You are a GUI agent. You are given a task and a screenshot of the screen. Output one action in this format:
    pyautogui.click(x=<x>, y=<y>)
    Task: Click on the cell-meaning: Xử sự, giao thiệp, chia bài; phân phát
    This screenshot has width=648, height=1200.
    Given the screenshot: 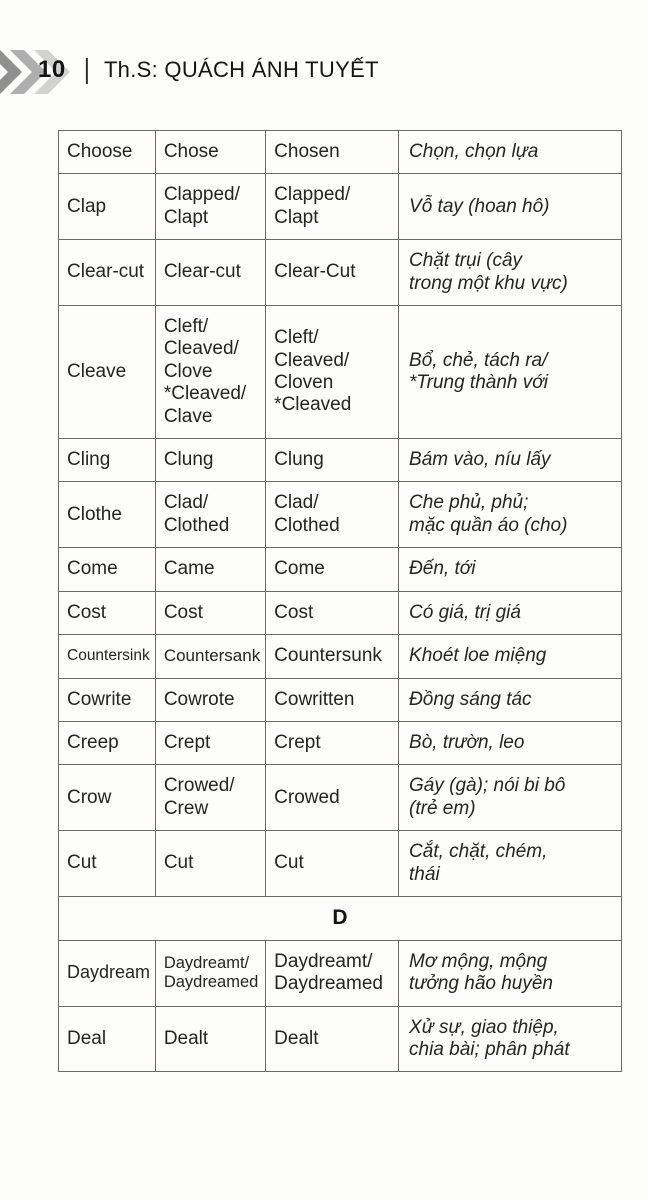 What is the action you would take?
    pyautogui.click(x=510, y=1039)
    